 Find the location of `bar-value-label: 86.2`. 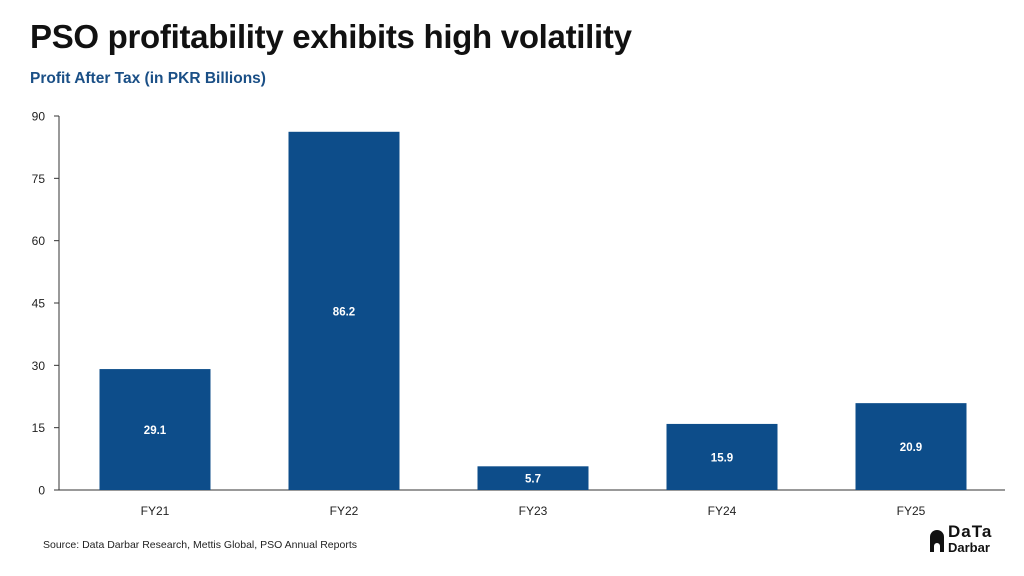

bar-value-label: 86.2 is located at coordinates (344, 312).